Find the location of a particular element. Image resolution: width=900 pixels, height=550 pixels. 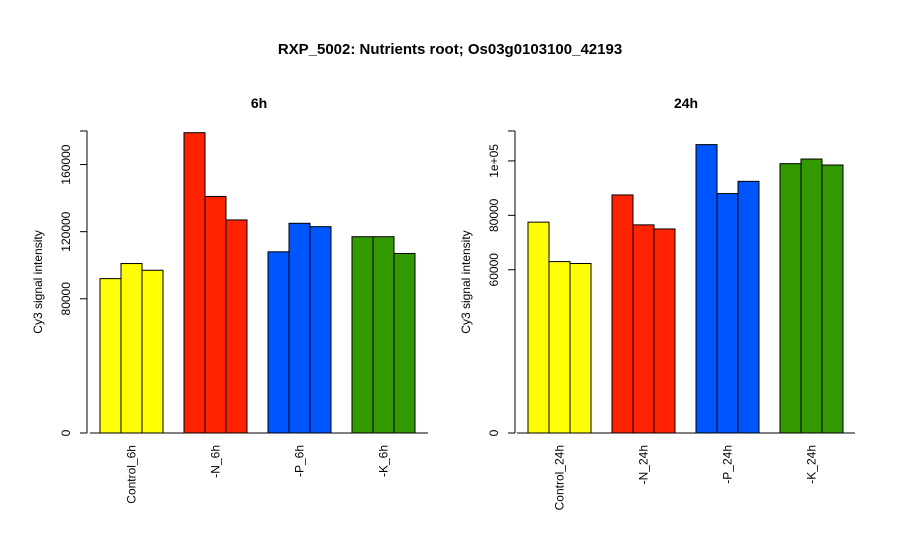

x-tick-label: -K_24h is located at coordinates (812, 464).